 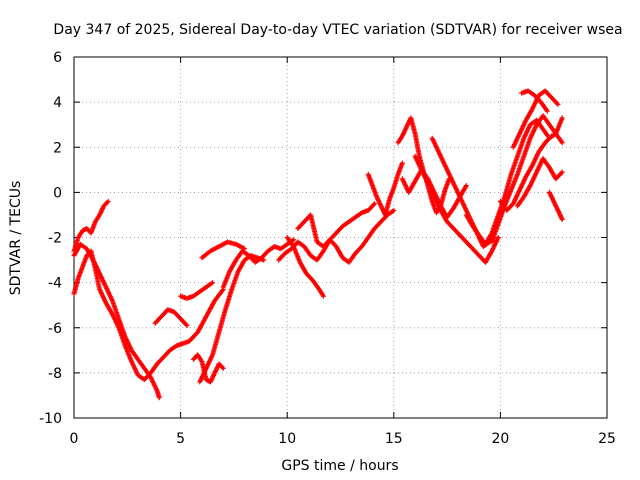 I want to click on x-tick-label: 20, so click(x=500, y=439).